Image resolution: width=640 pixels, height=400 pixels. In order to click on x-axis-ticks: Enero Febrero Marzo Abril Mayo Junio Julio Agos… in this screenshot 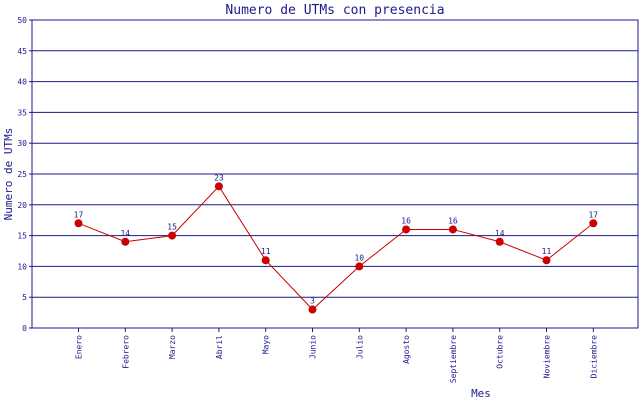, I will do `click(336, 355)`.